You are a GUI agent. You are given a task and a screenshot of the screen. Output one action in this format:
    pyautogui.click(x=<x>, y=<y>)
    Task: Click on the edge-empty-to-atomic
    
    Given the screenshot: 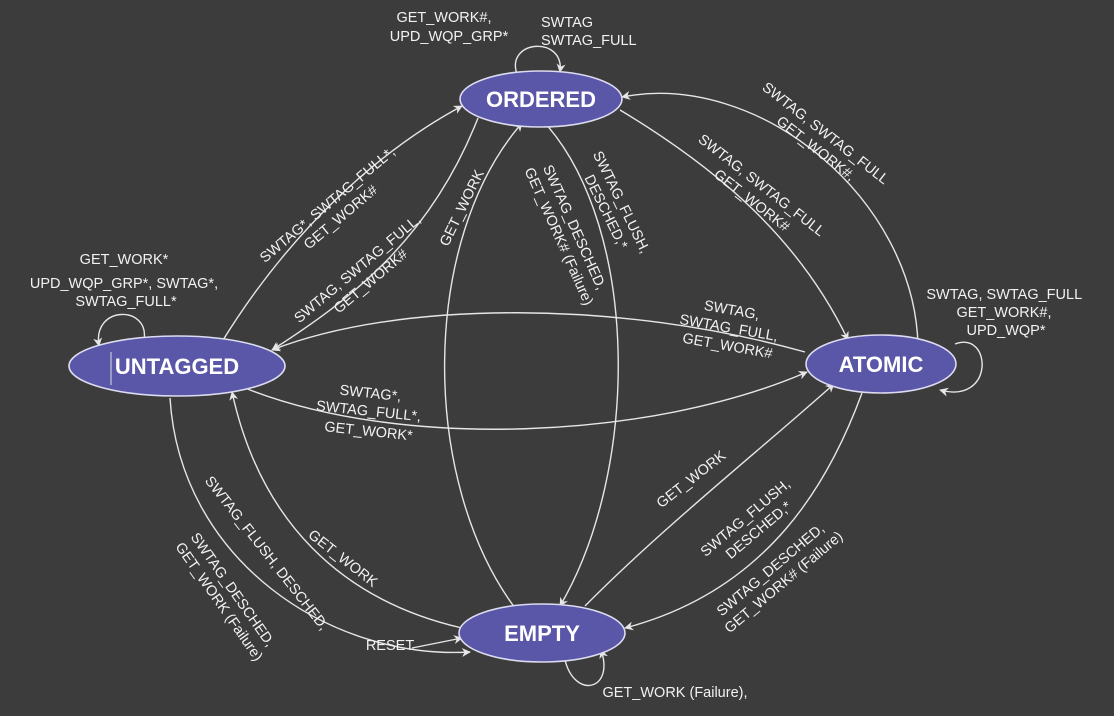 What is the action you would take?
    pyautogui.click(x=709, y=495)
    